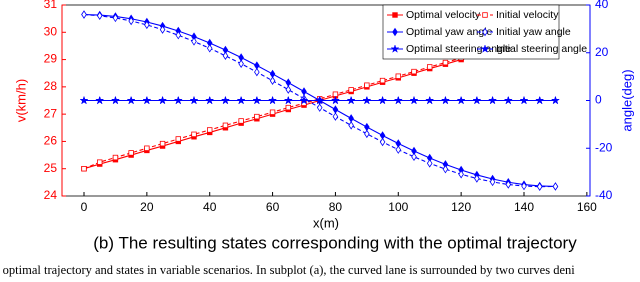  What do you see at coordinates (336, 207) in the screenshot?
I see `x-tick-label: 80` at bounding box center [336, 207].